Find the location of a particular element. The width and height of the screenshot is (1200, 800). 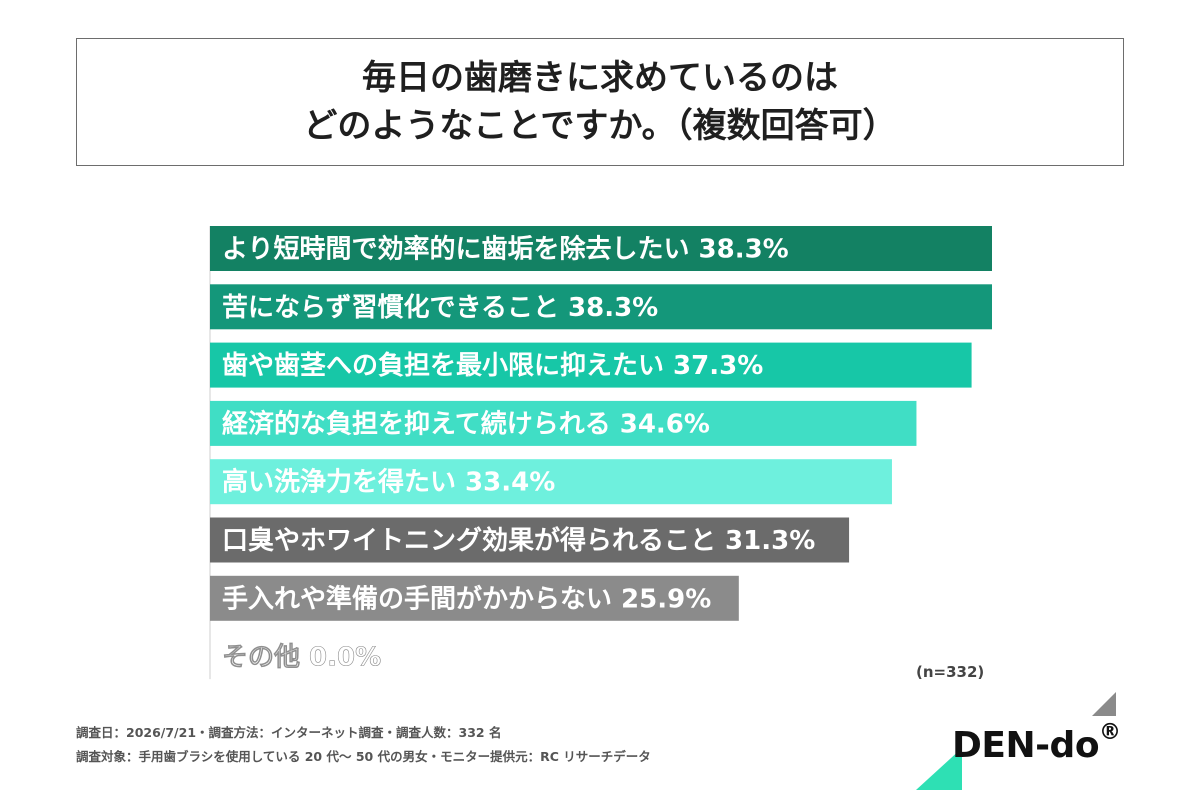

logo-text: DEN-do® is located at coordinates (1036, 743).